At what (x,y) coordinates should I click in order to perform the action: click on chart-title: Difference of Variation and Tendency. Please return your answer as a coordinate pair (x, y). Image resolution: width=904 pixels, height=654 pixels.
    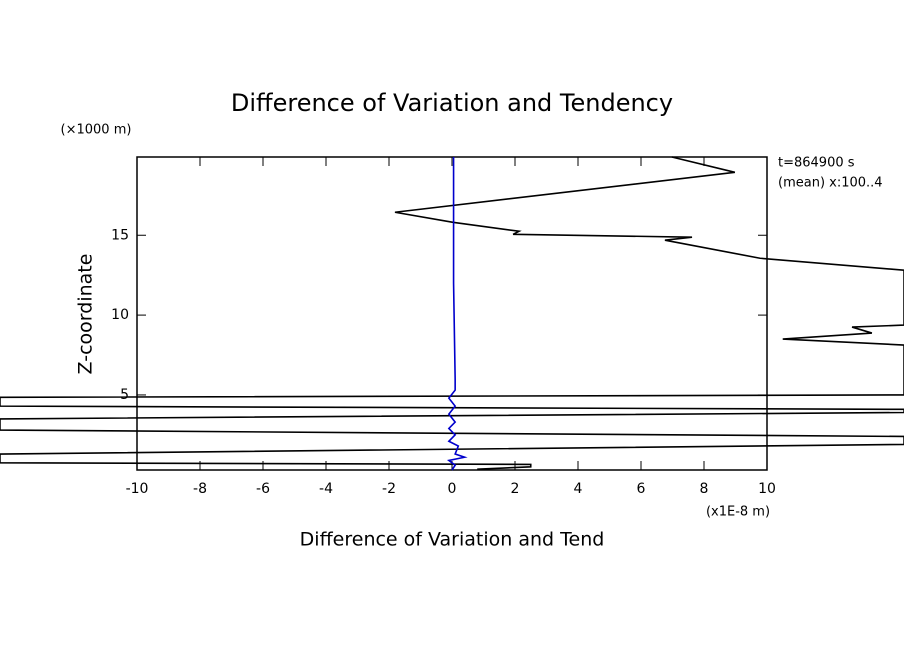
    Looking at the image, I should click on (452, 103).